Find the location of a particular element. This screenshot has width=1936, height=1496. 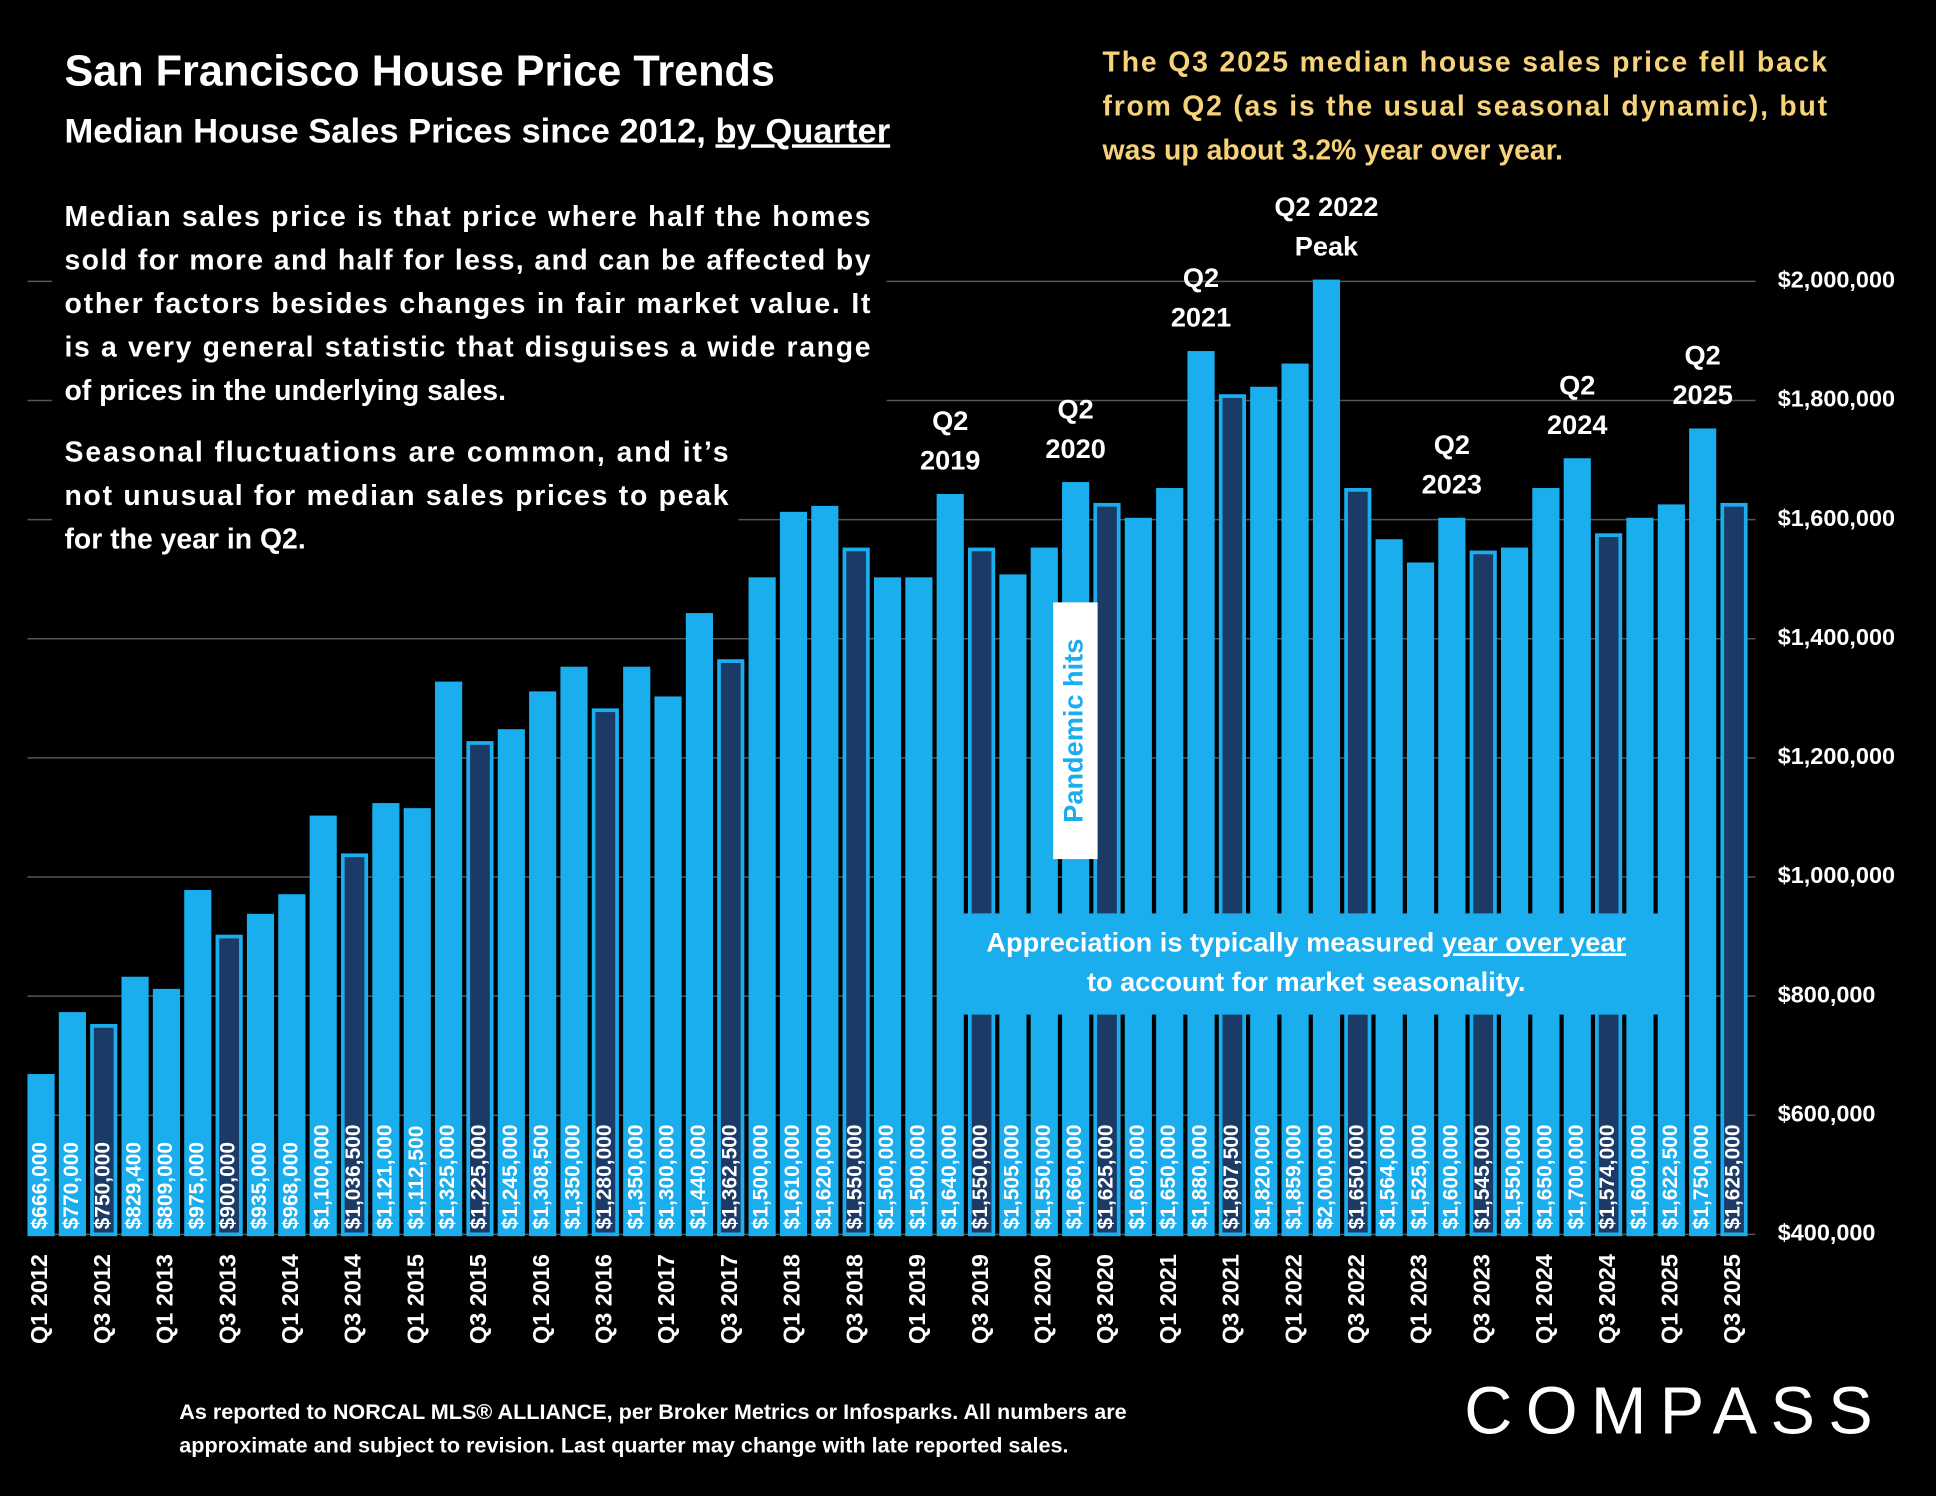

appreciation-emphasis: year over year is located at coordinates (1534, 941).